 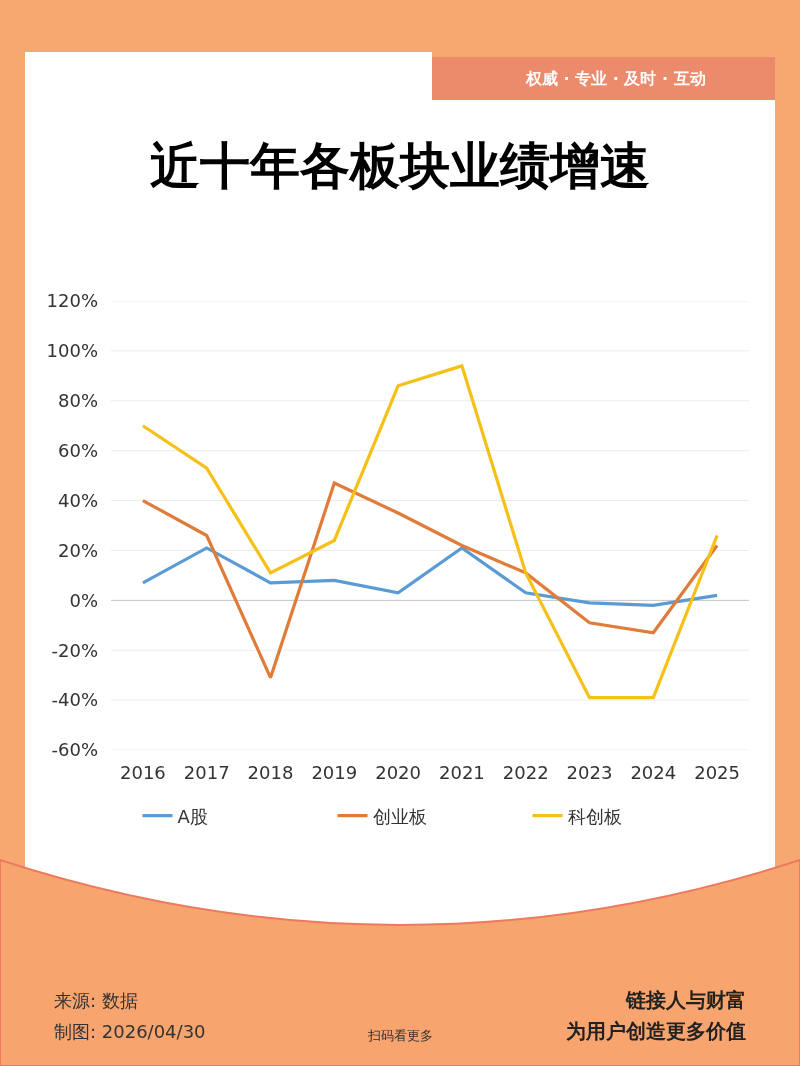 What do you see at coordinates (334, 772) in the screenshot?
I see `x-tick-label: 2019` at bounding box center [334, 772].